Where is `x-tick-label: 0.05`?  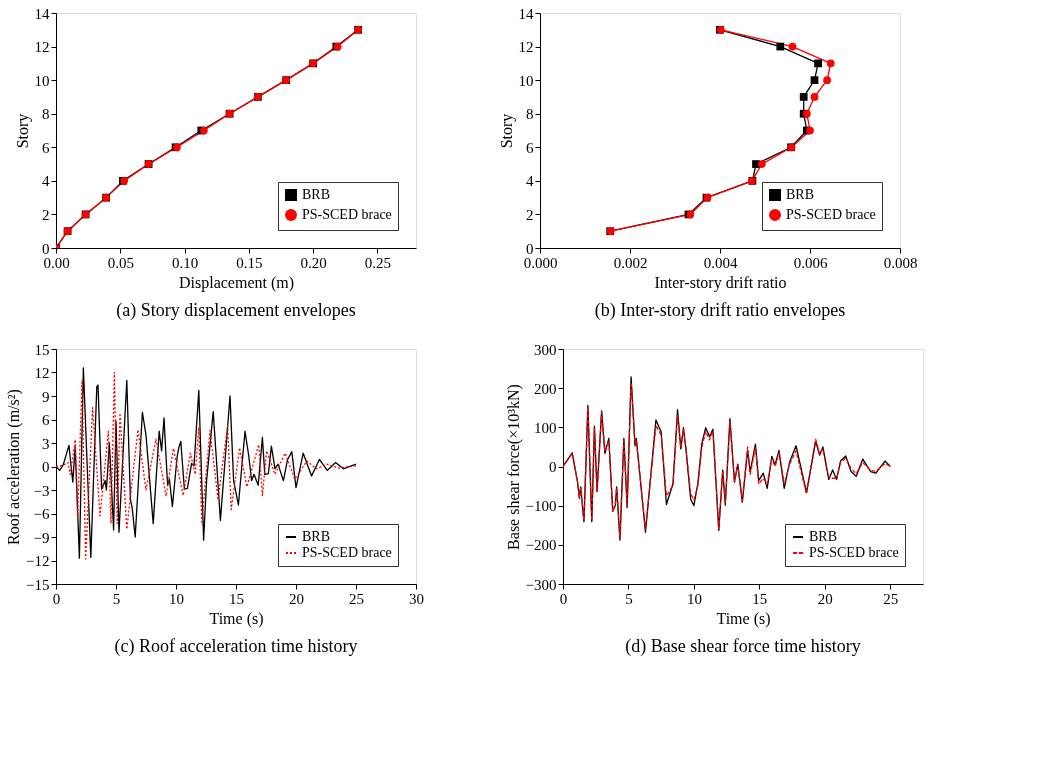
x-tick-label: 0.05 is located at coordinates (120, 262).